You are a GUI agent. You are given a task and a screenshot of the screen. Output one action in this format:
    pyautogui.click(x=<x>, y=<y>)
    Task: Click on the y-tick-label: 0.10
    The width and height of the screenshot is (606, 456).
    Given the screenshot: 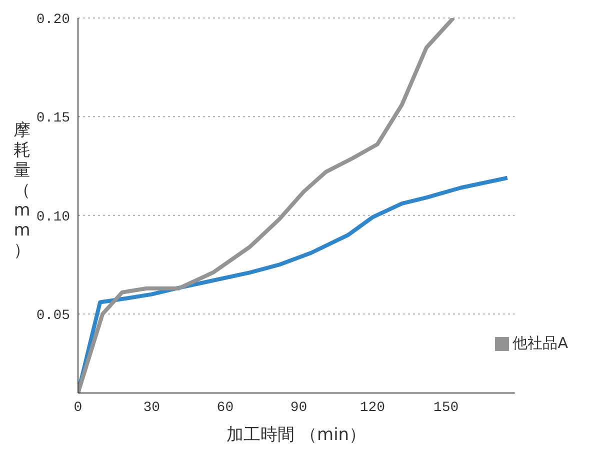 What is the action you would take?
    pyautogui.click(x=53, y=217)
    